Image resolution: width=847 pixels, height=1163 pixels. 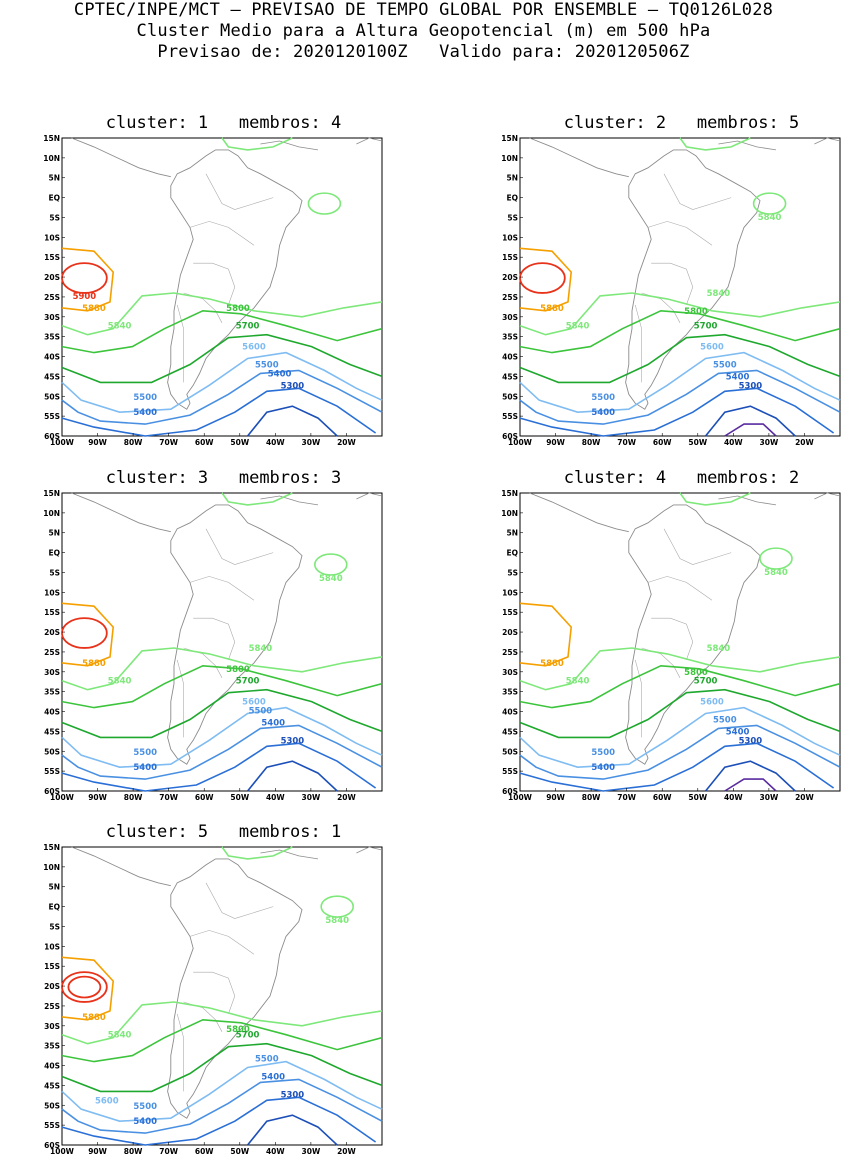 What do you see at coordinates (51, 867) in the screenshot?
I see `lat-label: 10N` at bounding box center [51, 867].